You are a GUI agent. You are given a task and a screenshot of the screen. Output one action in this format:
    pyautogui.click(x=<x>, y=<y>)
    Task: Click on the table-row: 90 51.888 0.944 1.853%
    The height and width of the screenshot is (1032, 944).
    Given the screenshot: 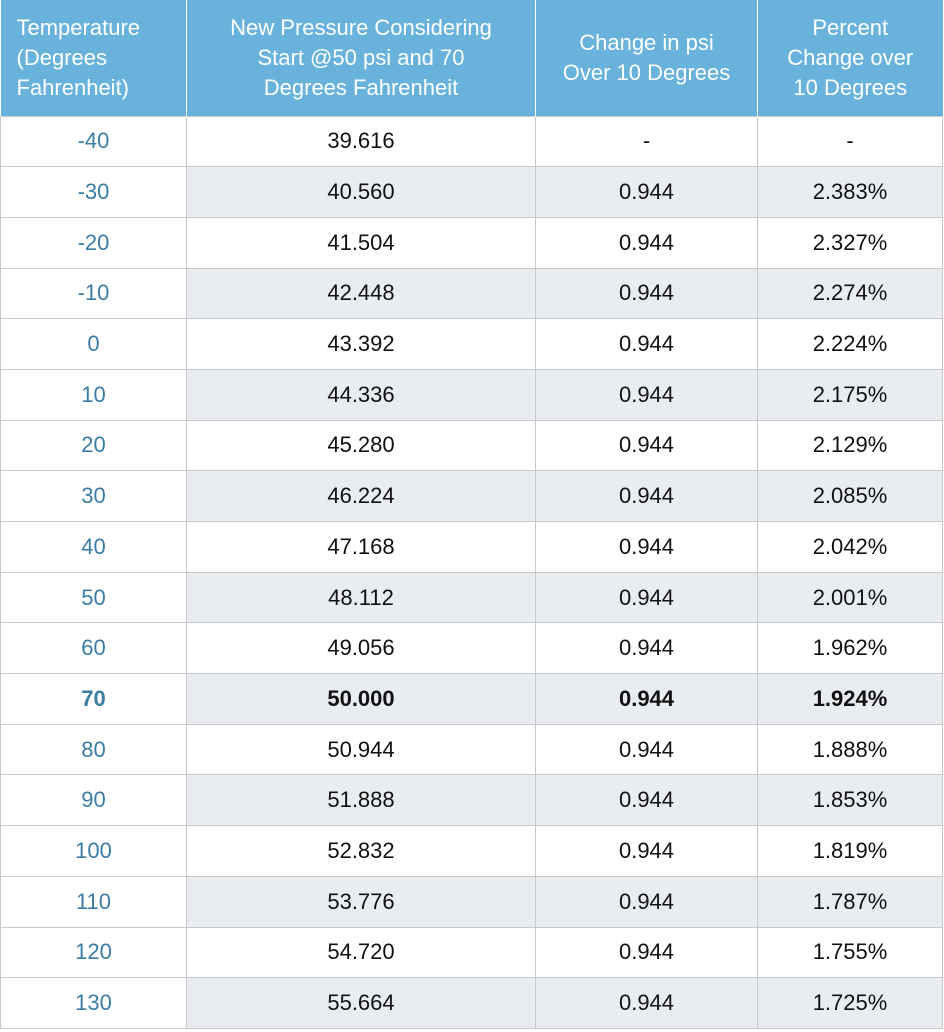 What is the action you would take?
    pyautogui.click(x=471, y=800)
    